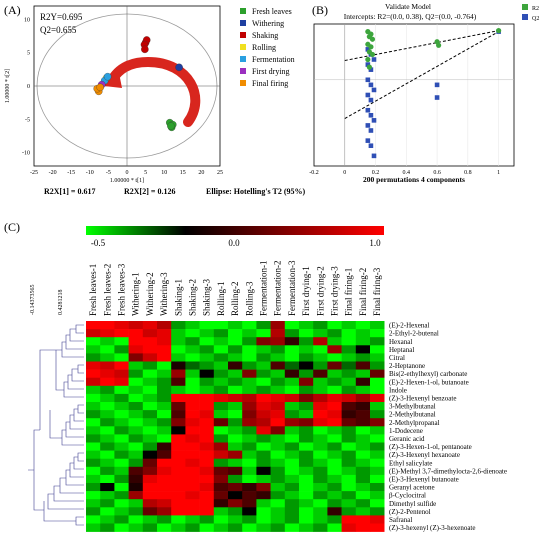 The image size is (550, 551). Describe the element at coordinates (412, 415) in the screenshot. I see `row-label: 2-Methylbutanal` at that location.